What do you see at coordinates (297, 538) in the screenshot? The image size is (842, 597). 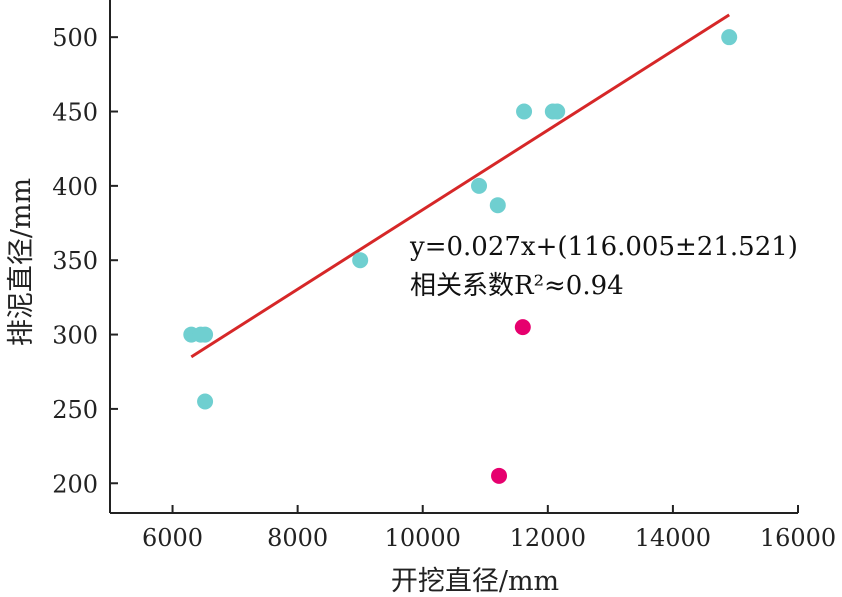 I see `x-tick-label: 8000` at bounding box center [297, 538].